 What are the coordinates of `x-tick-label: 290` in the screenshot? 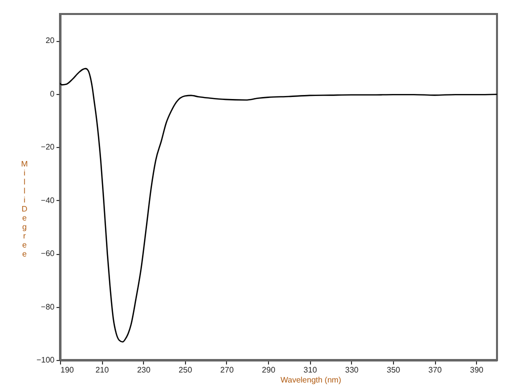 It's located at (269, 370).